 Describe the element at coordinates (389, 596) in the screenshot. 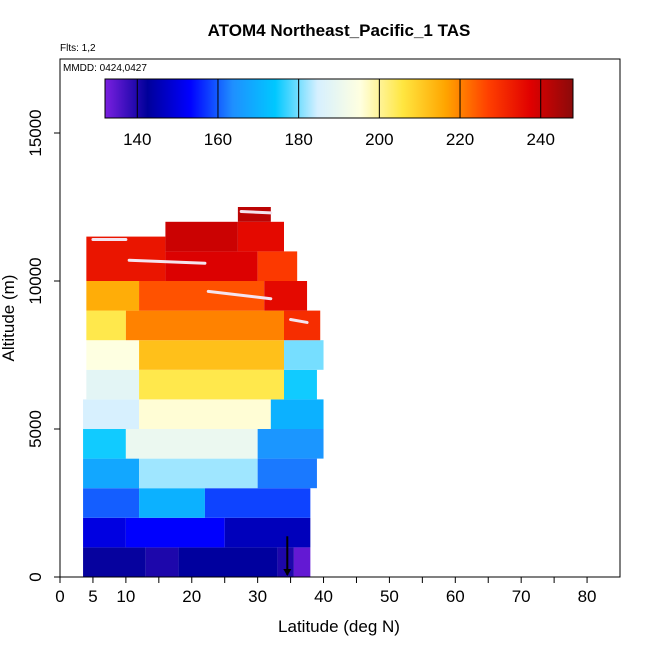

I see `x-tick-label: 50` at that location.